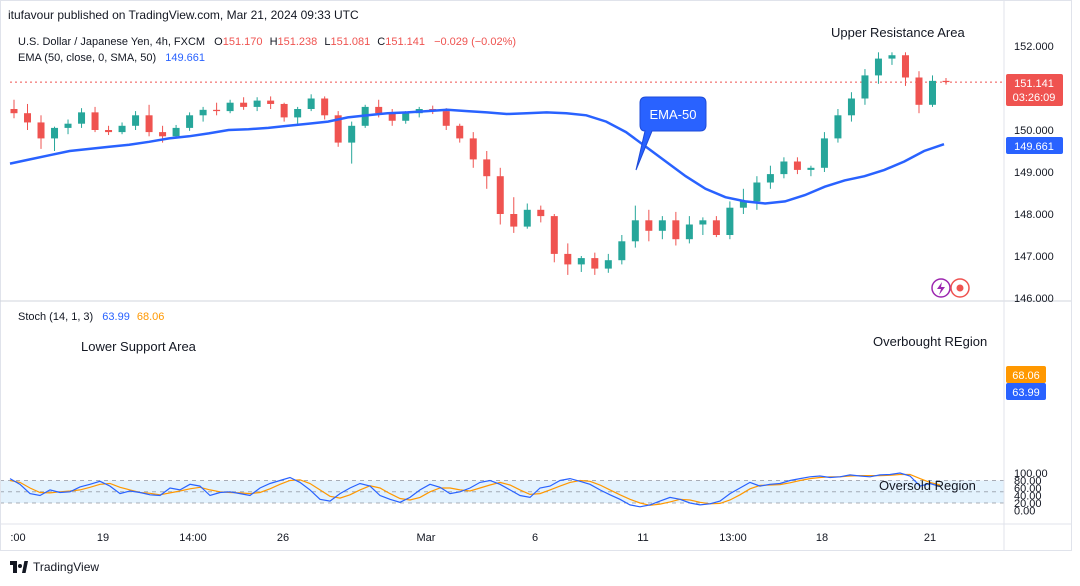  Describe the element at coordinates (56, 317) in the screenshot. I see `stoch-legend-label: Stoch (14, 1, 3)` at that location.